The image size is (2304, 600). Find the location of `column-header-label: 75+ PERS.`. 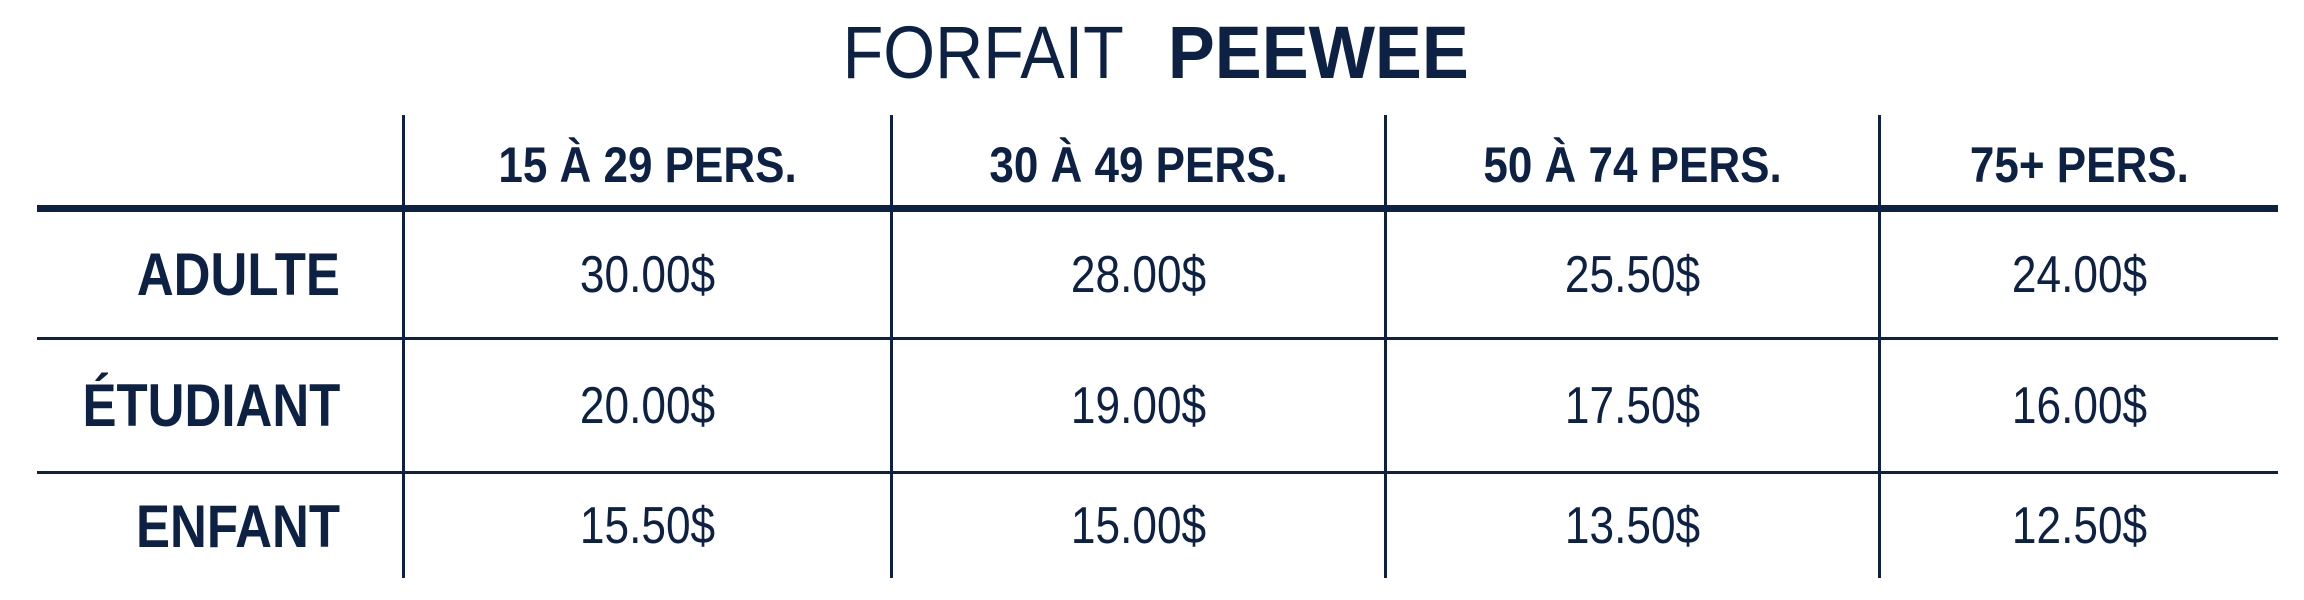

column-header-label: 75+ PERS. is located at coordinates (2079, 165).